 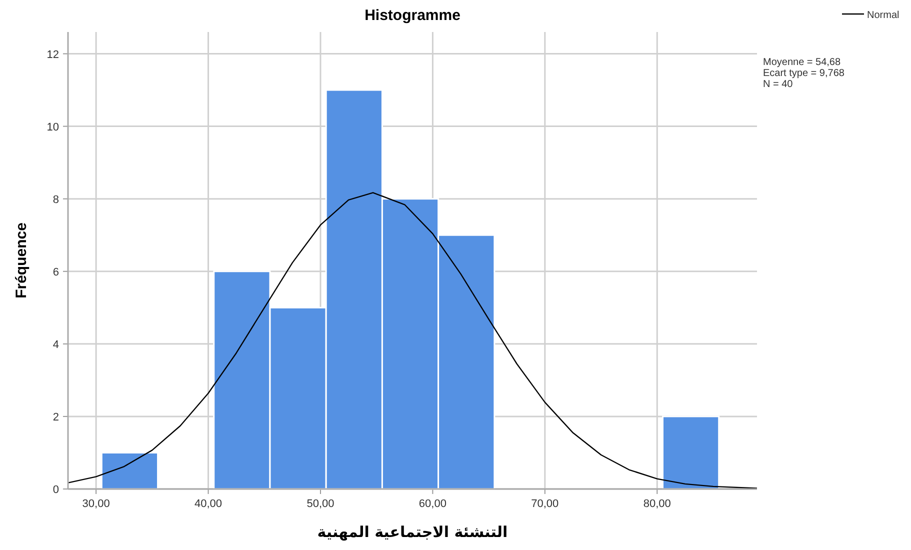 I want to click on x-tick-label: 80,00, so click(x=657, y=504).